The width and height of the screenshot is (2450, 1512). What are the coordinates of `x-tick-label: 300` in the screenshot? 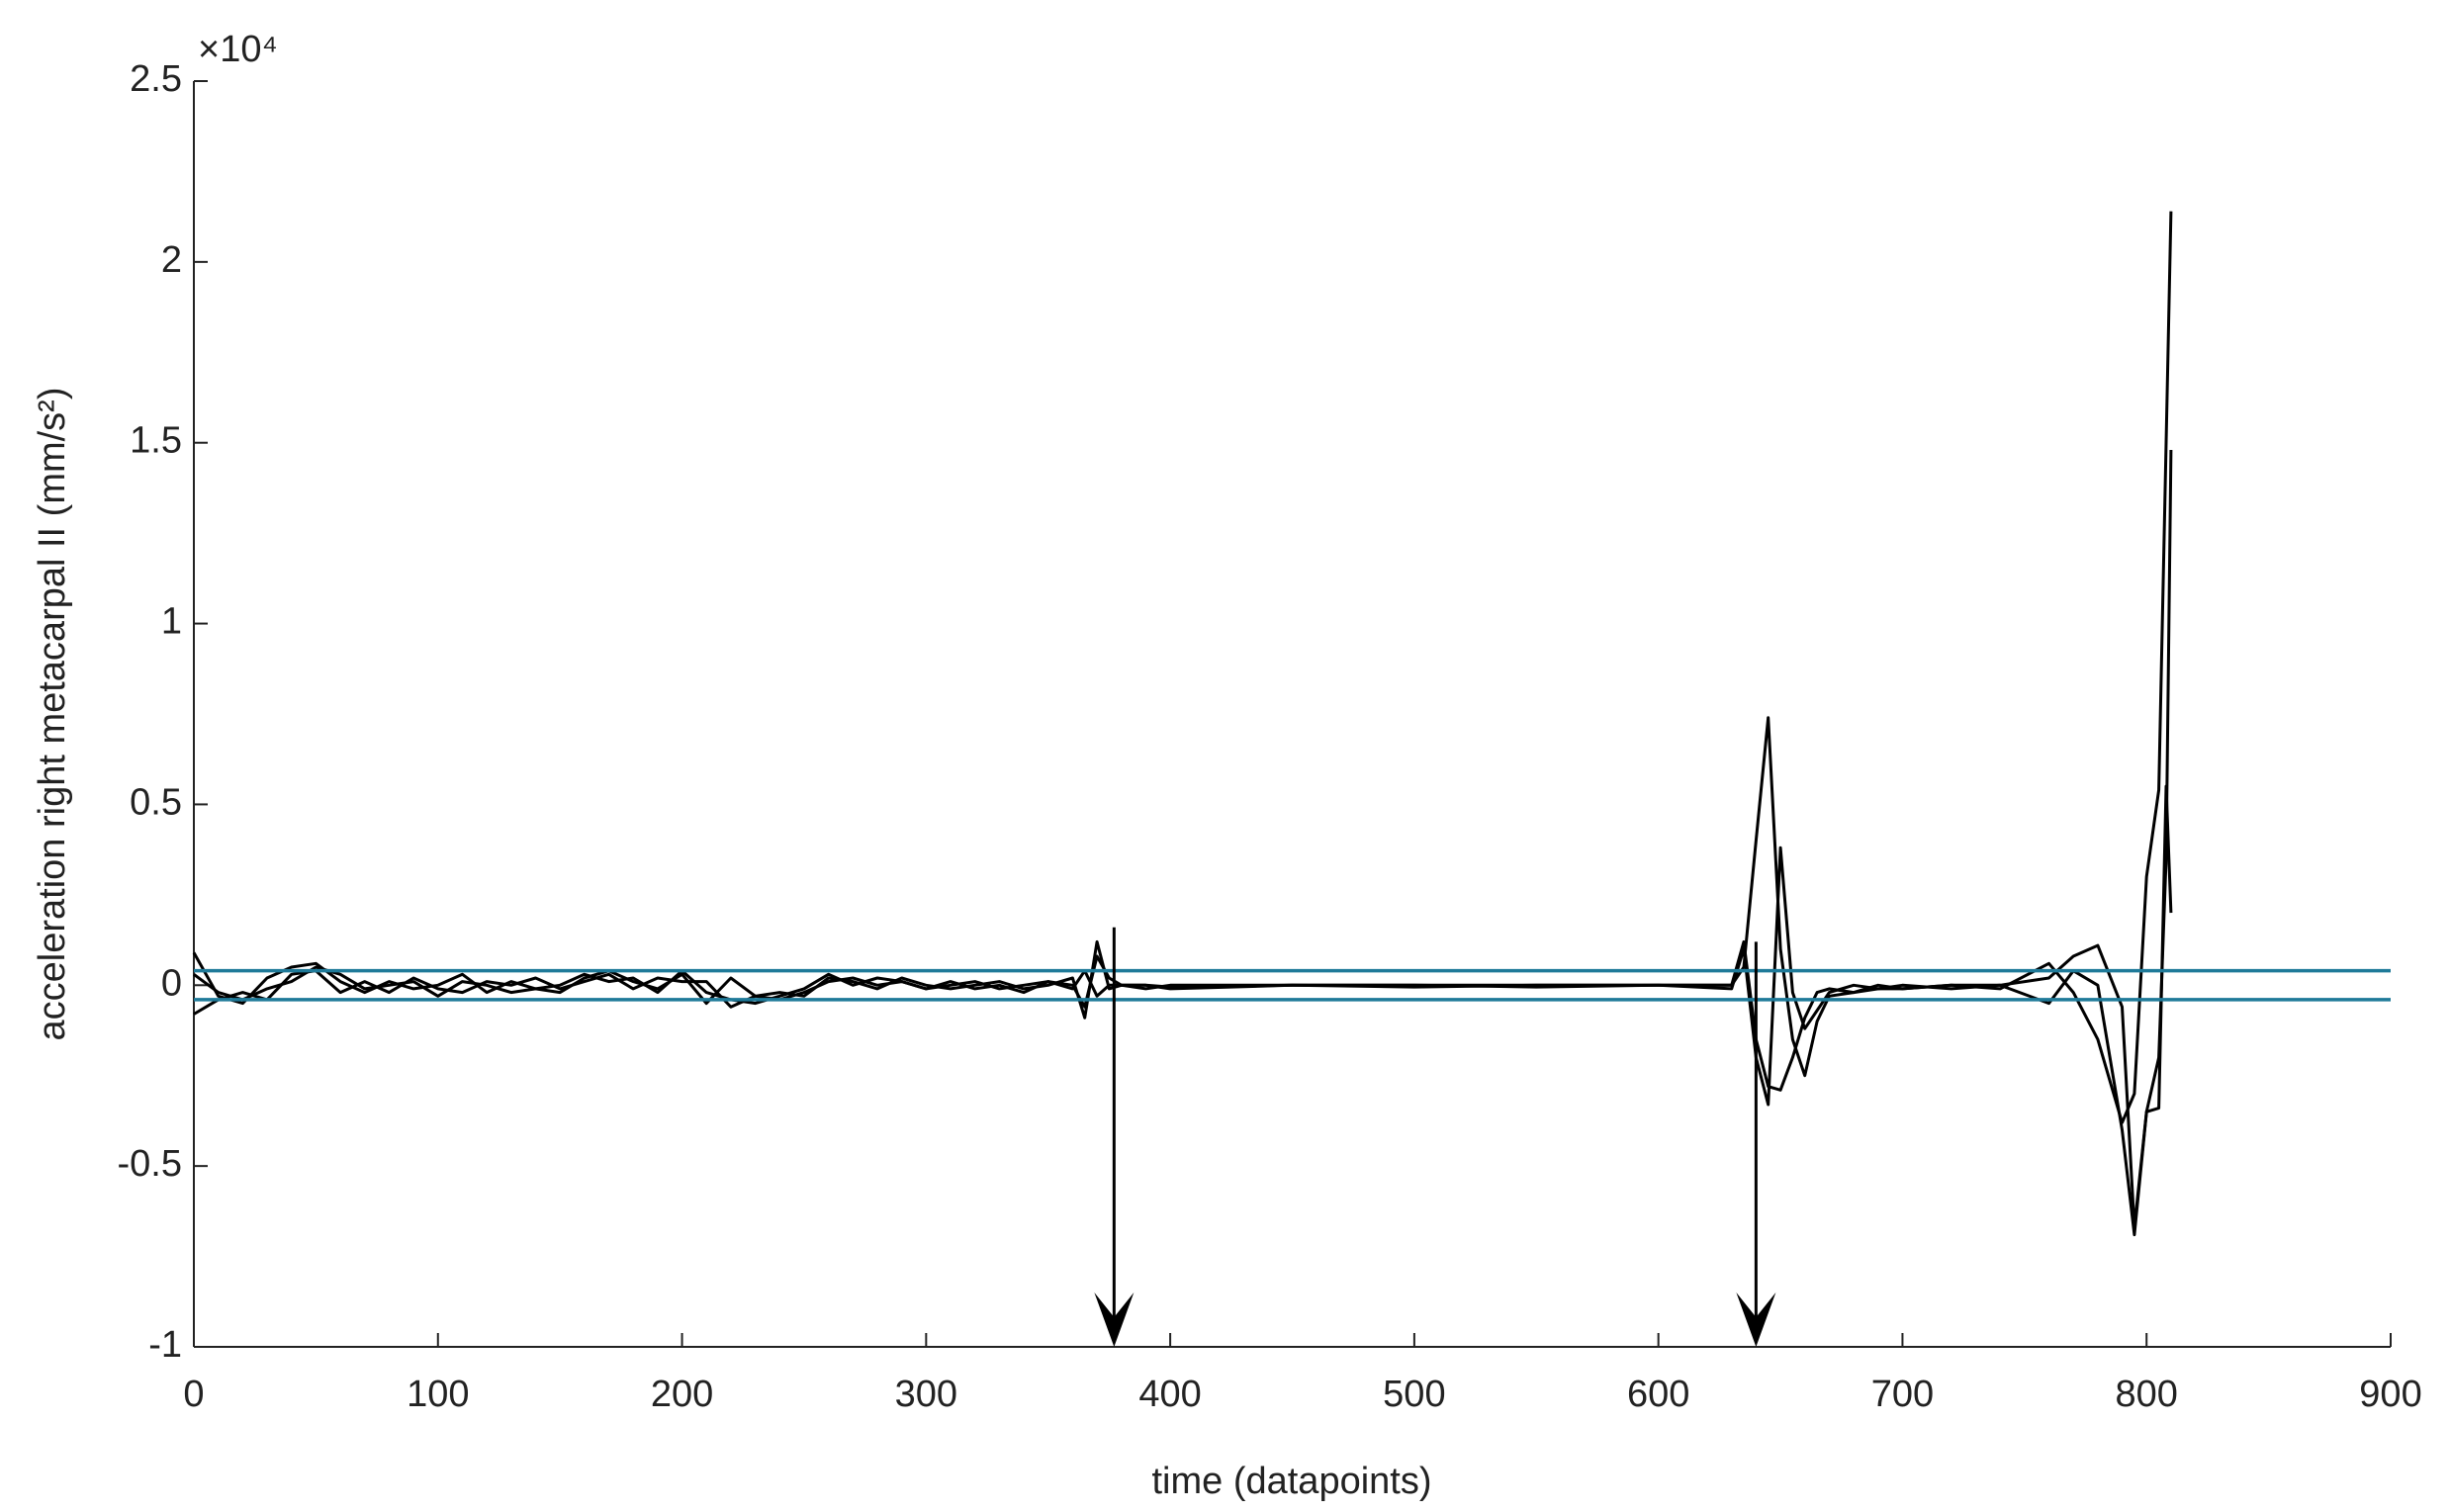 It's located at (926, 1395).